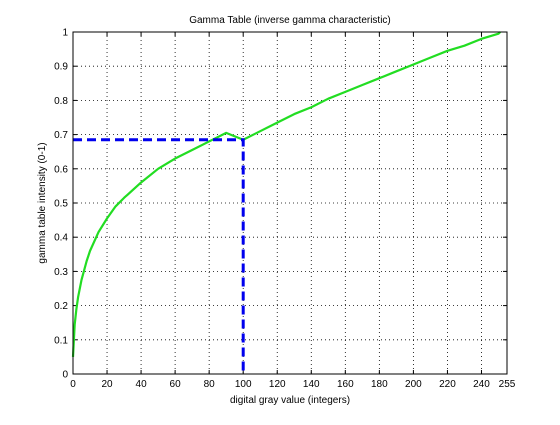  What do you see at coordinates (481, 384) in the screenshot?
I see `x-tick-label: 240` at bounding box center [481, 384].